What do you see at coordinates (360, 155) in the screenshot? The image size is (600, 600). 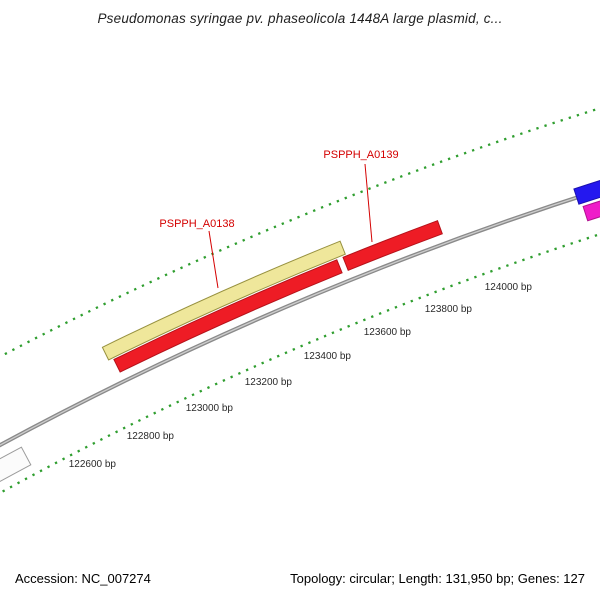 I see `feature-label-PSPPH_A0139: PSPPH_A0139` at bounding box center [360, 155].